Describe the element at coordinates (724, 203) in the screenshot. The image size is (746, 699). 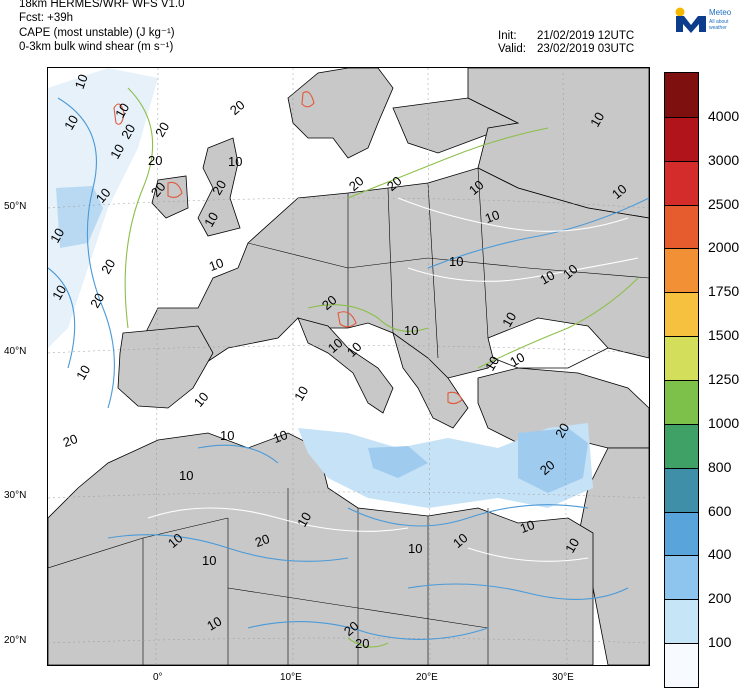
I see `colorbar-label: 2500` at that location.